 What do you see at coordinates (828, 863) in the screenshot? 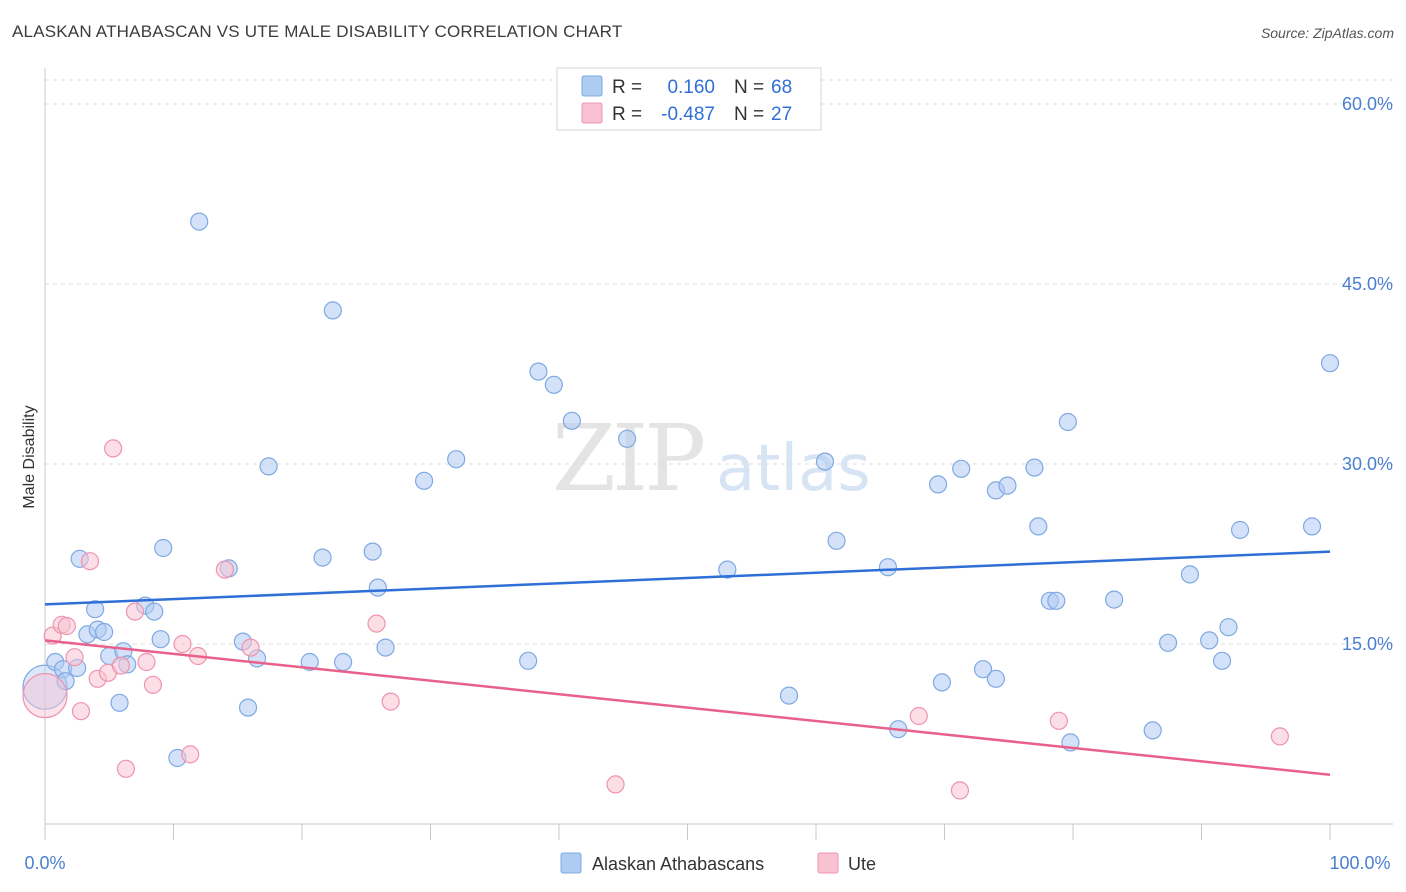
I see `series-legend-swatch-ute` at bounding box center [828, 863].